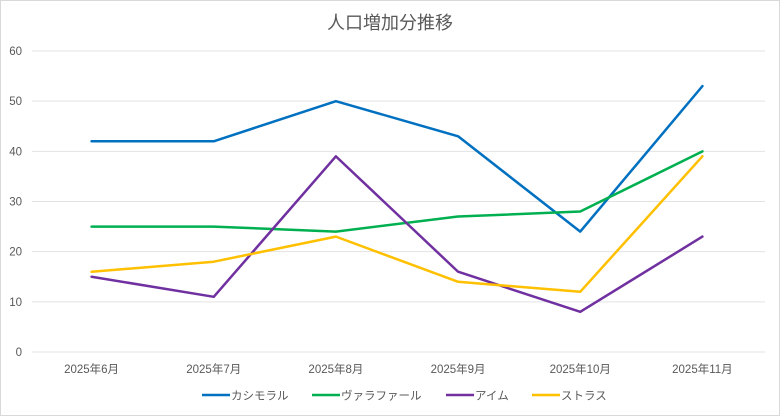  Describe the element at coordinates (381, 396) in the screenshot. I see `legend-label: ヴァラファール` at that location.